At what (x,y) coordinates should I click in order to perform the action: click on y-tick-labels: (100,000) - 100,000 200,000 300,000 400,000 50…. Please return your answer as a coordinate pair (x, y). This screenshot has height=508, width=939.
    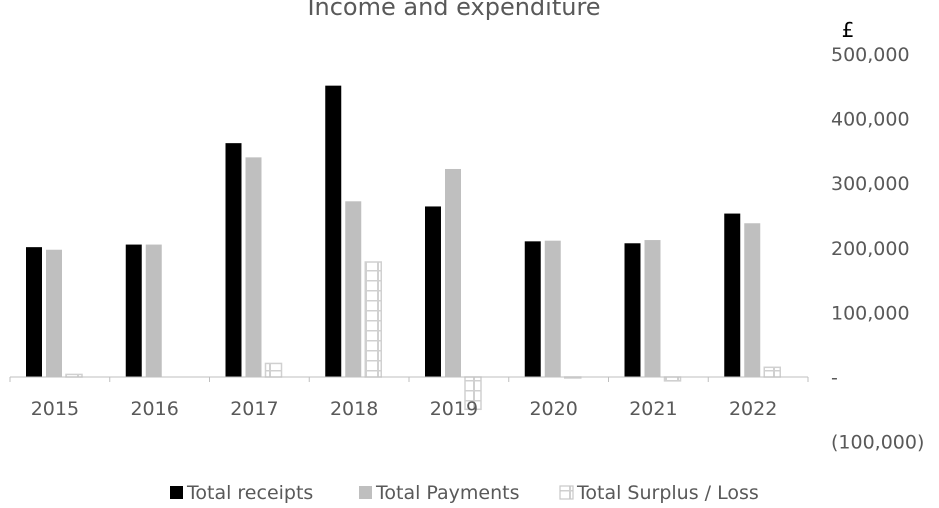
    Looking at the image, I should click on (877, 249).